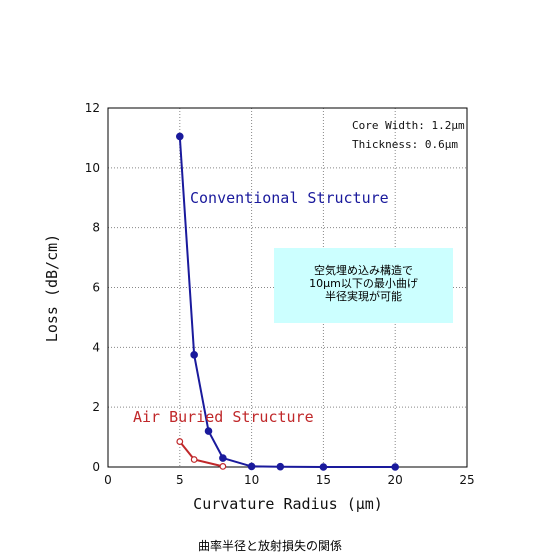 The width and height of the screenshot is (540, 554). I want to click on y-tick-label: 10, so click(92, 168).